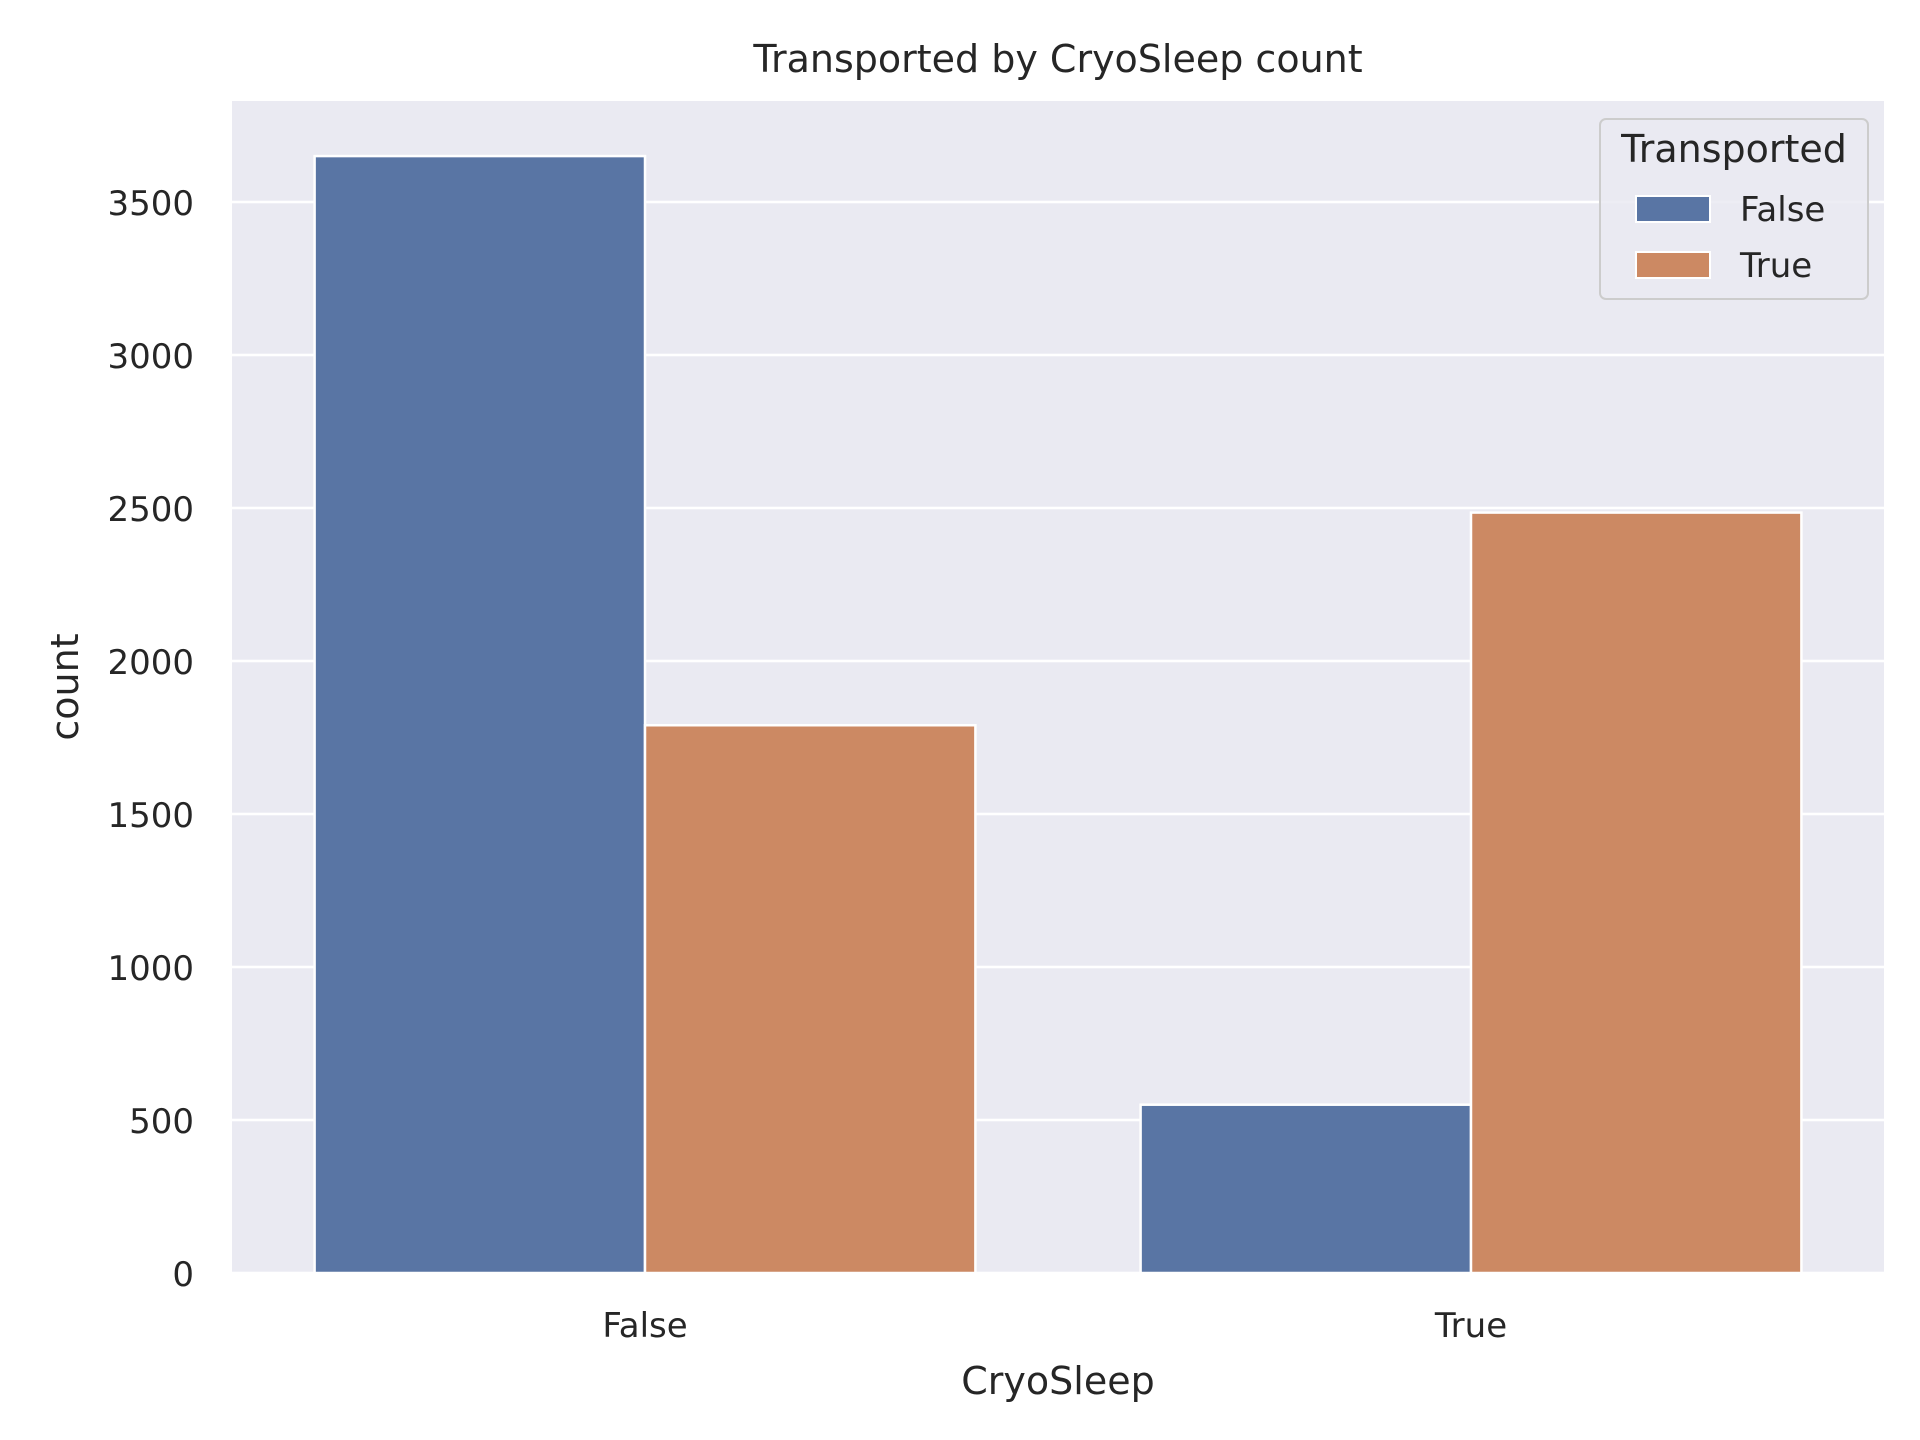 Image resolution: width=1920 pixels, height=1440 pixels. Describe the element at coordinates (150, 969) in the screenshot. I see `y-tick-label: 1000` at that location.